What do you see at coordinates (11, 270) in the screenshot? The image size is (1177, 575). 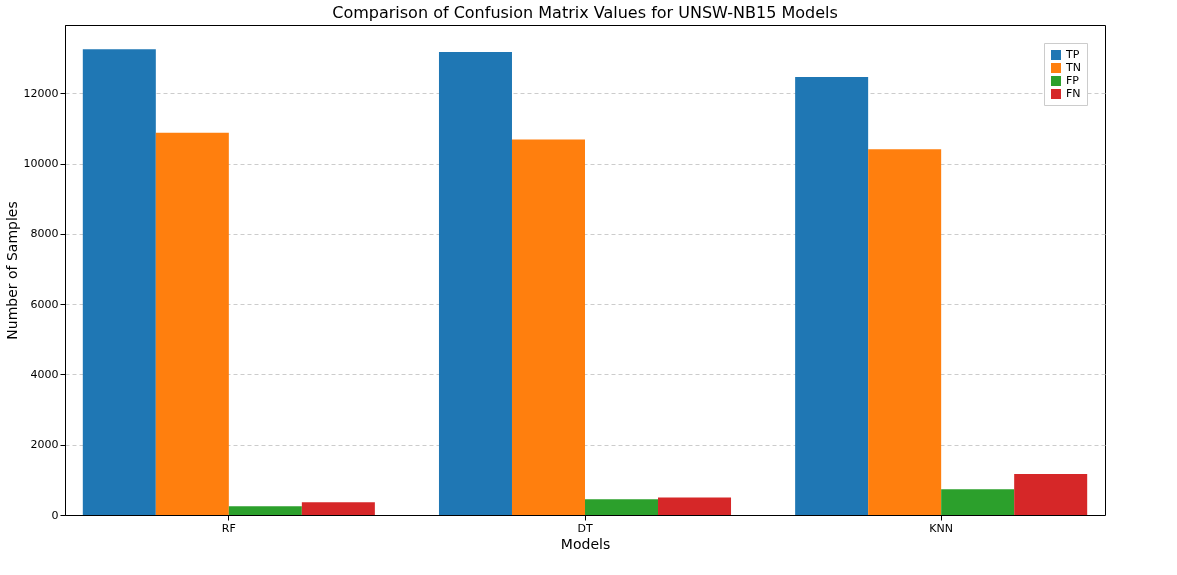 I see `y-axis-title: Number of Samples` at bounding box center [11, 270].